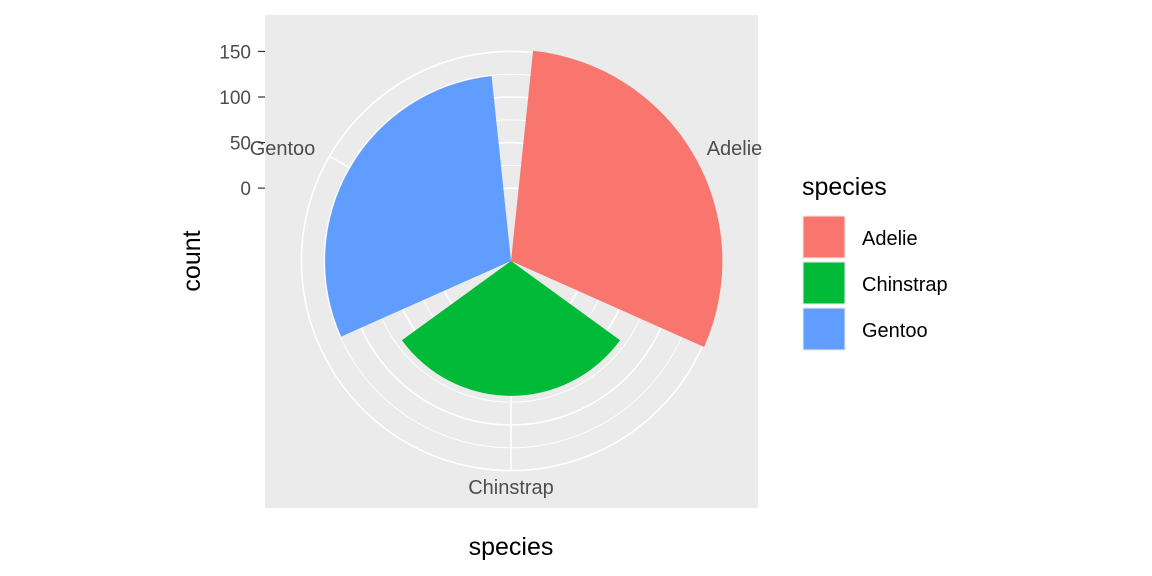 The height and width of the screenshot is (576, 1152). What do you see at coordinates (824, 283) in the screenshot?
I see `legend-swatch-chinstrap` at bounding box center [824, 283].